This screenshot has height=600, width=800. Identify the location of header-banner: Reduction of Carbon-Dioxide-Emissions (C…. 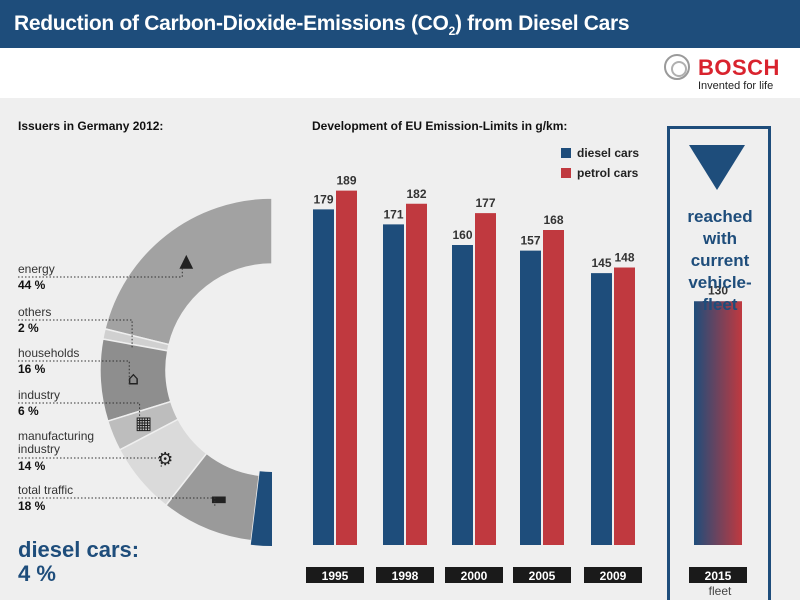
(400, 24).